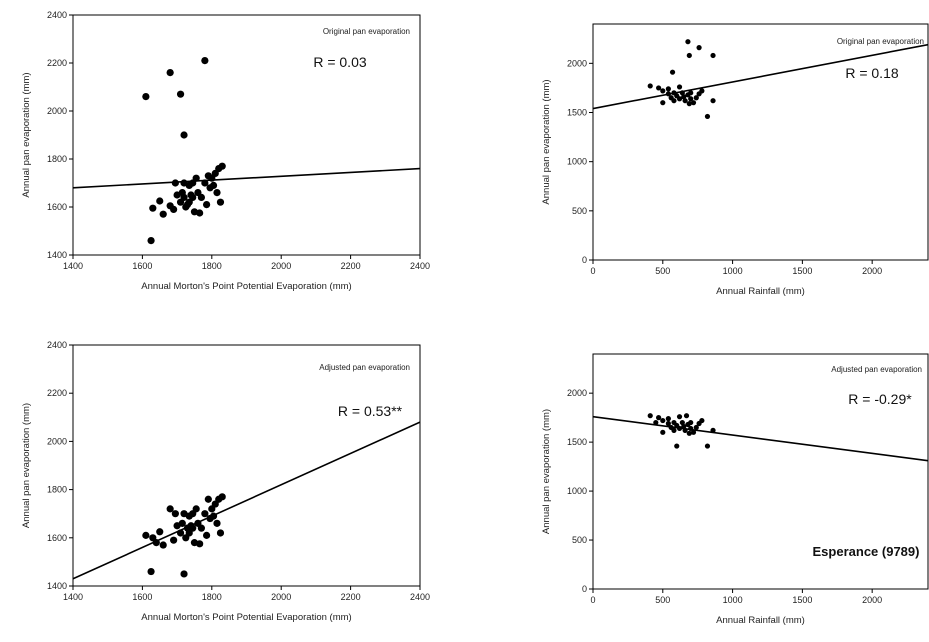  What do you see at coordinates (212, 597) in the screenshot?
I see `x-tick-label: 1800` at bounding box center [212, 597].